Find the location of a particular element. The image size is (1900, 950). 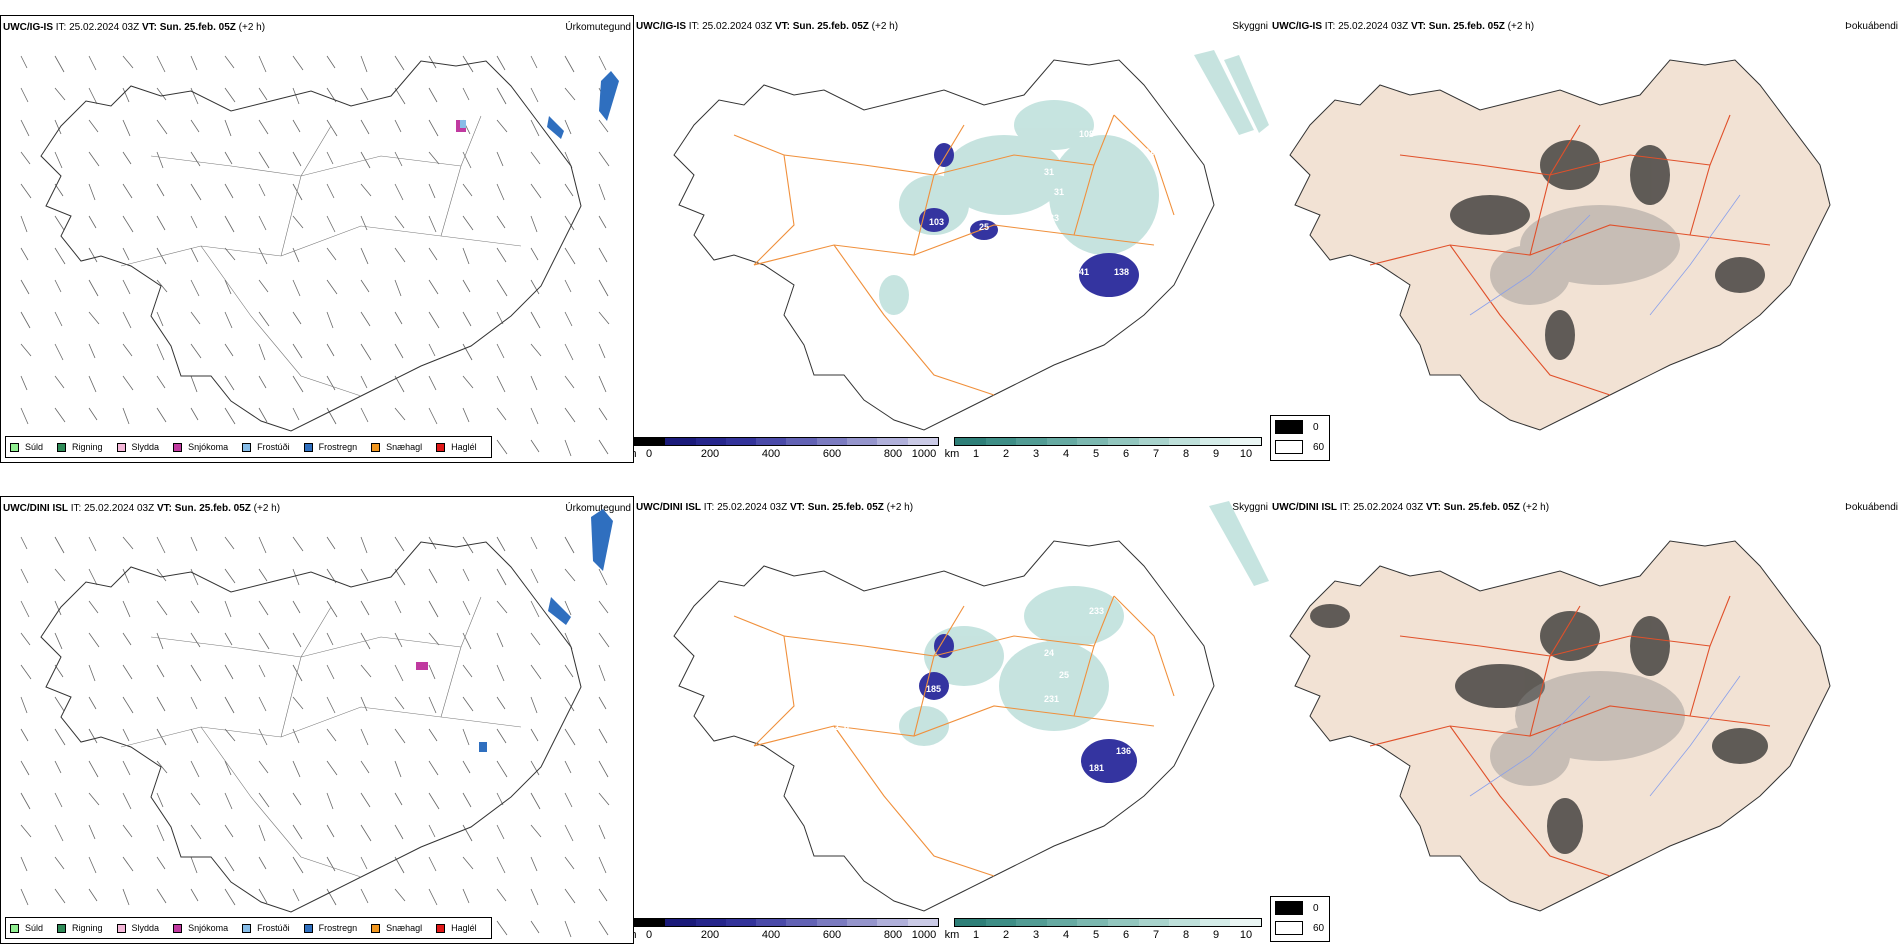

legend-item: Frostúði is located at coordinates (266, 928).